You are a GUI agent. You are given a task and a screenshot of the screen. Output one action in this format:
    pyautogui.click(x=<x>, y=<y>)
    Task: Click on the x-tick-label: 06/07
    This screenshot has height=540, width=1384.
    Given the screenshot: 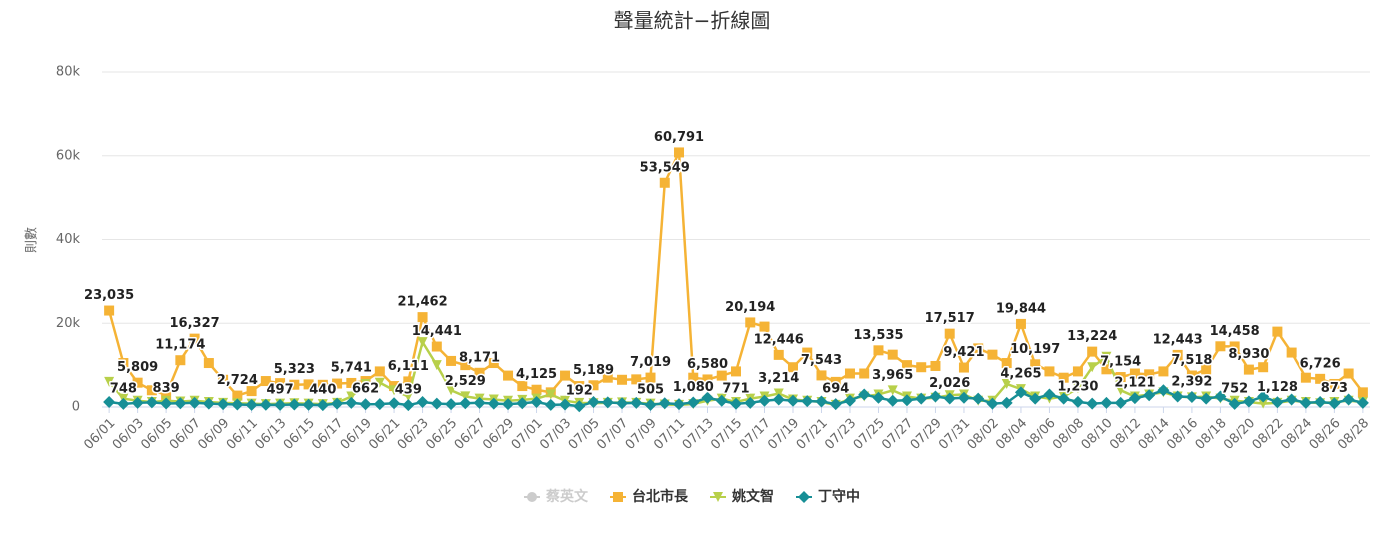 What is the action you would take?
    pyautogui.click(x=185, y=434)
    